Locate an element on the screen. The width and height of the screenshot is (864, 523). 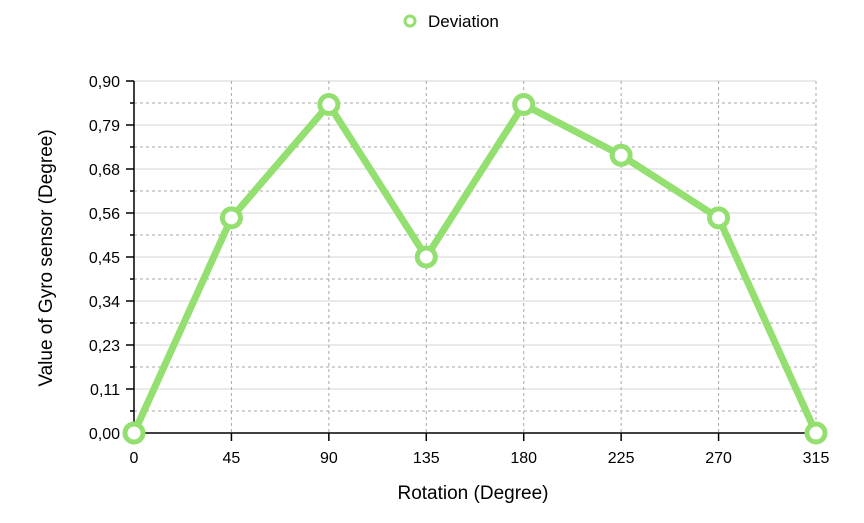
y-axis-title: Value of Gyro sensor (Degree) is located at coordinates (46, 257).